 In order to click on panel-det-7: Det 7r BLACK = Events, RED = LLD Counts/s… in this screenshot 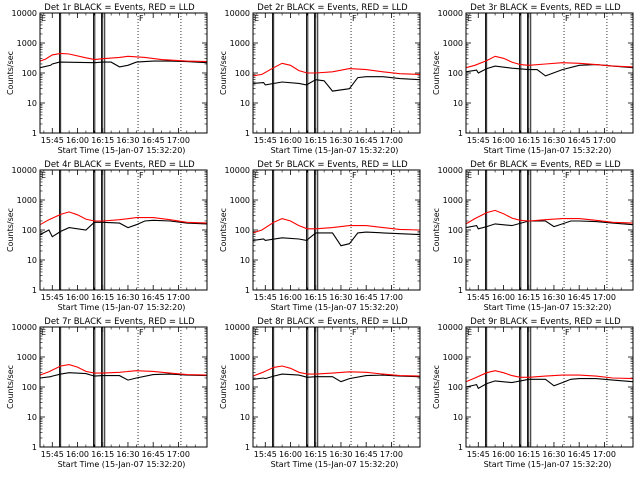, I will do `click(107, 393)`.